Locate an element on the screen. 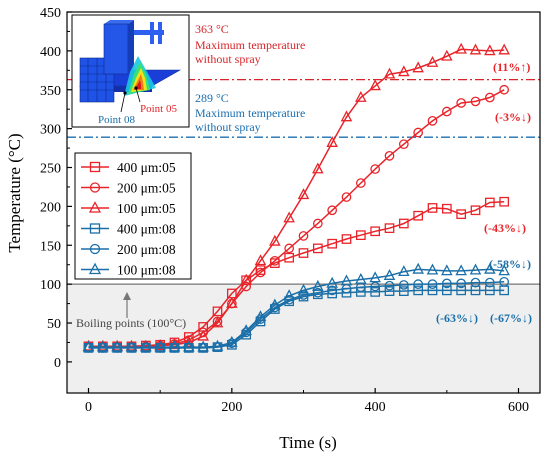 The height and width of the screenshot is (459, 550). x-tick-label: 400 is located at coordinates (375, 407).